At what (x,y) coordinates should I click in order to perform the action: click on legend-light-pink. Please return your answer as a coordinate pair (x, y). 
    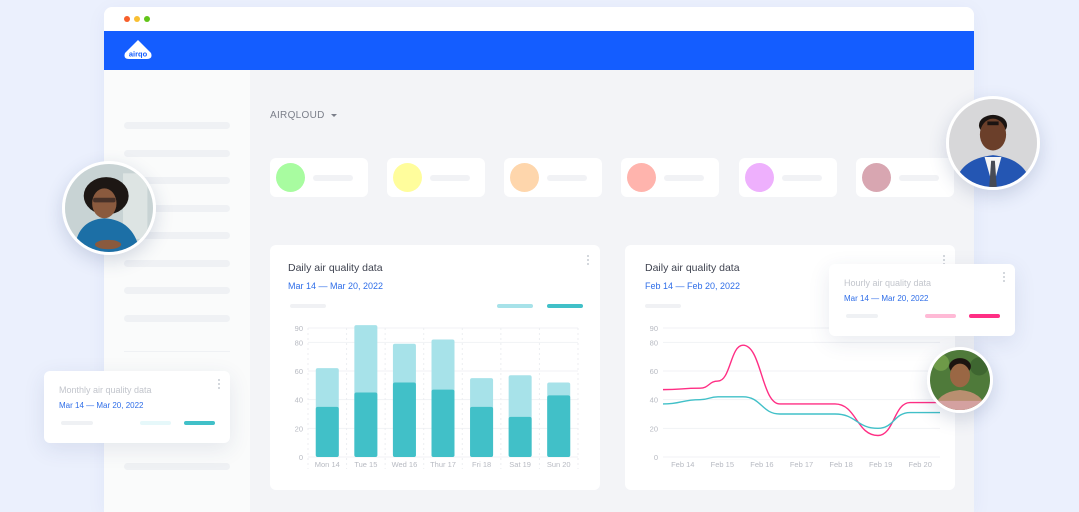
    Looking at the image, I should click on (940, 316).